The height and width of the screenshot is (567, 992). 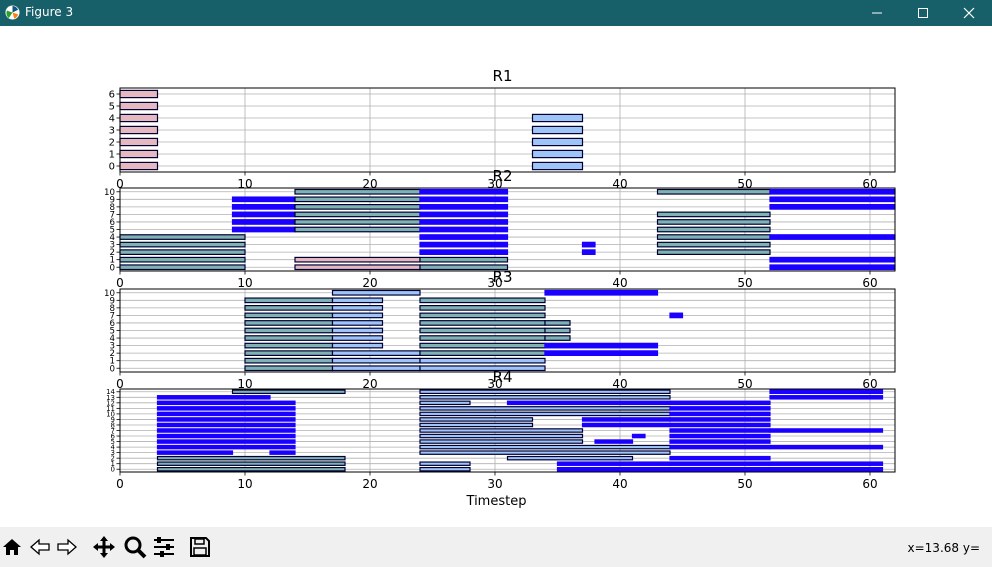 I want to click on pan-button, so click(x=104, y=547).